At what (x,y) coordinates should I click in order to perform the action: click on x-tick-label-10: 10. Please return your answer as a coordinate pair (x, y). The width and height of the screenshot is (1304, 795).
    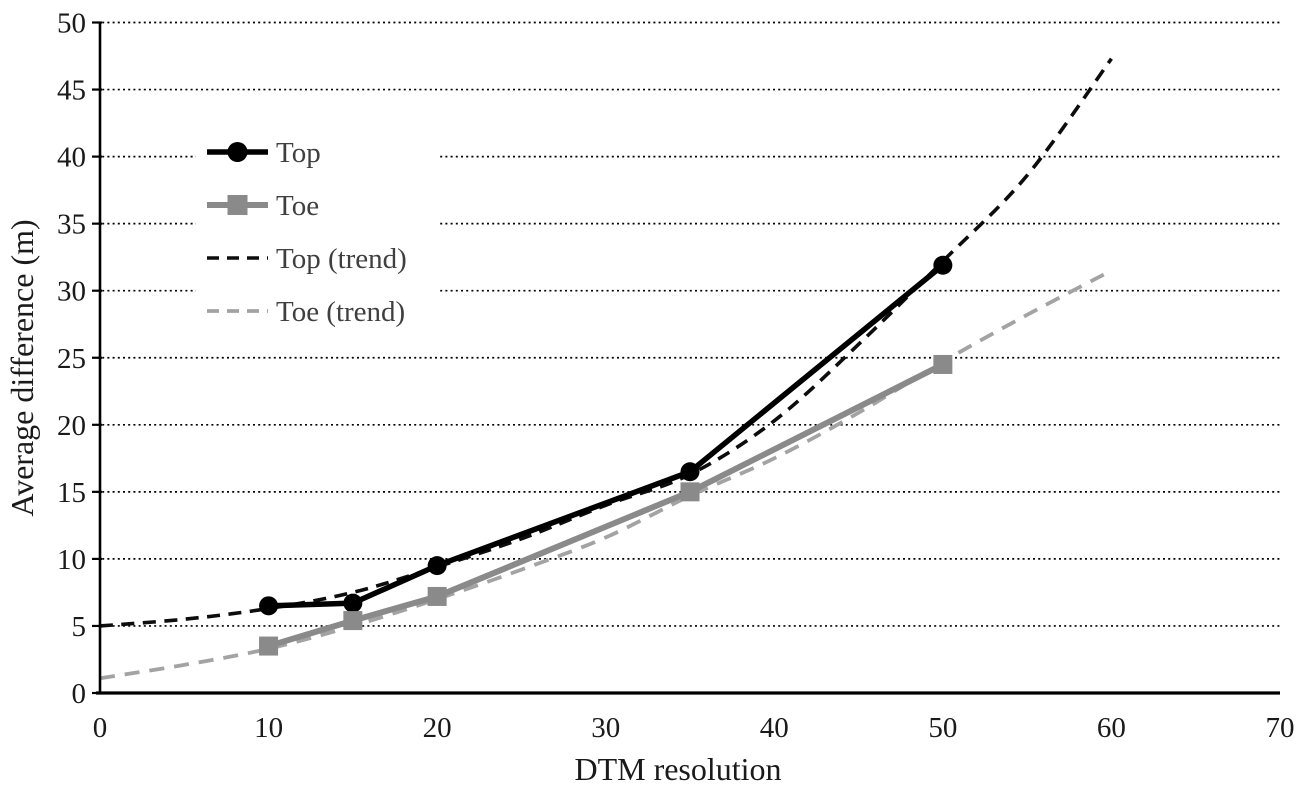
    Looking at the image, I should click on (268, 728).